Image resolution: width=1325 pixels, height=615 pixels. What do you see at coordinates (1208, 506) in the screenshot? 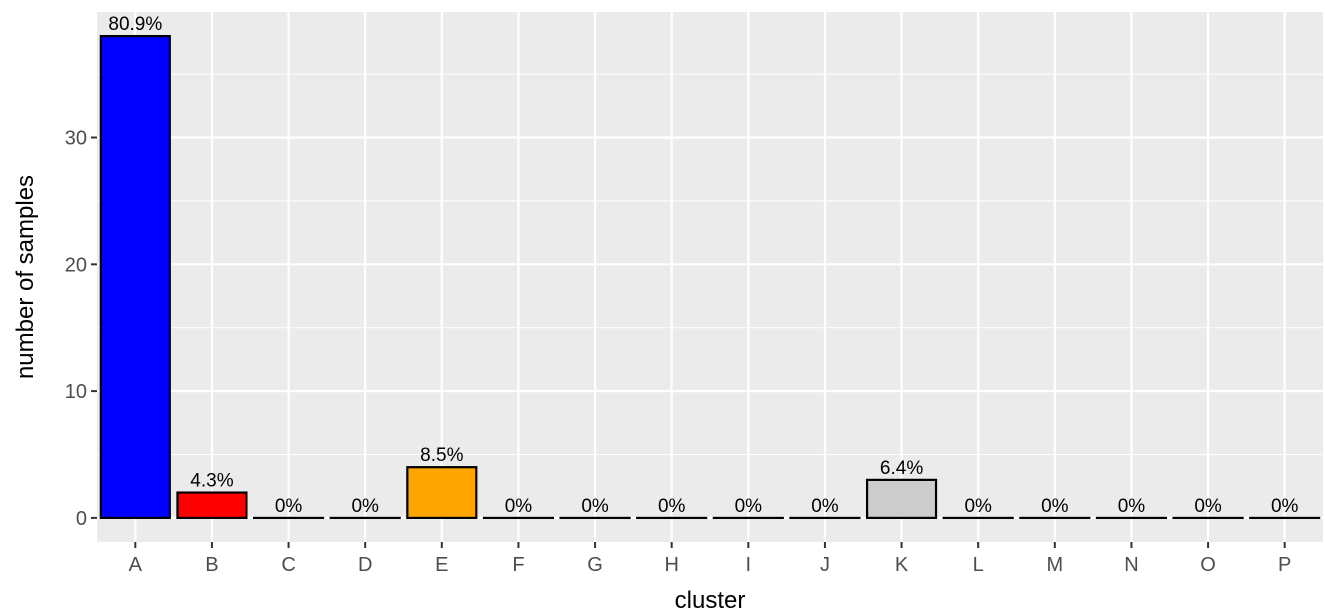
I see `bar-label-o: 0%` at bounding box center [1208, 506].